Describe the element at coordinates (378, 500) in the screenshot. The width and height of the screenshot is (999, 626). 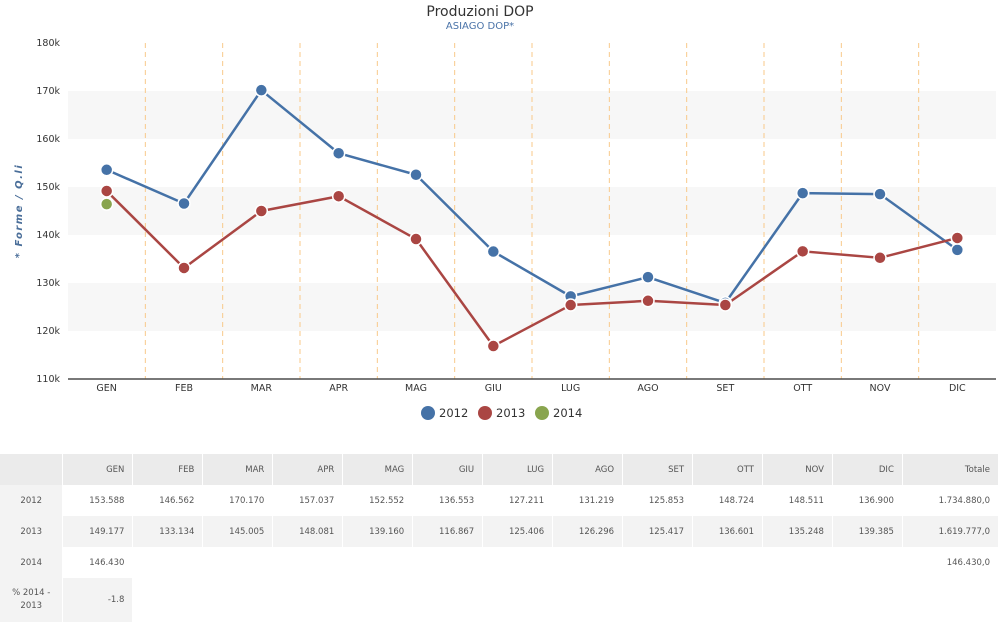
I see `table-cell: 152.552` at that location.